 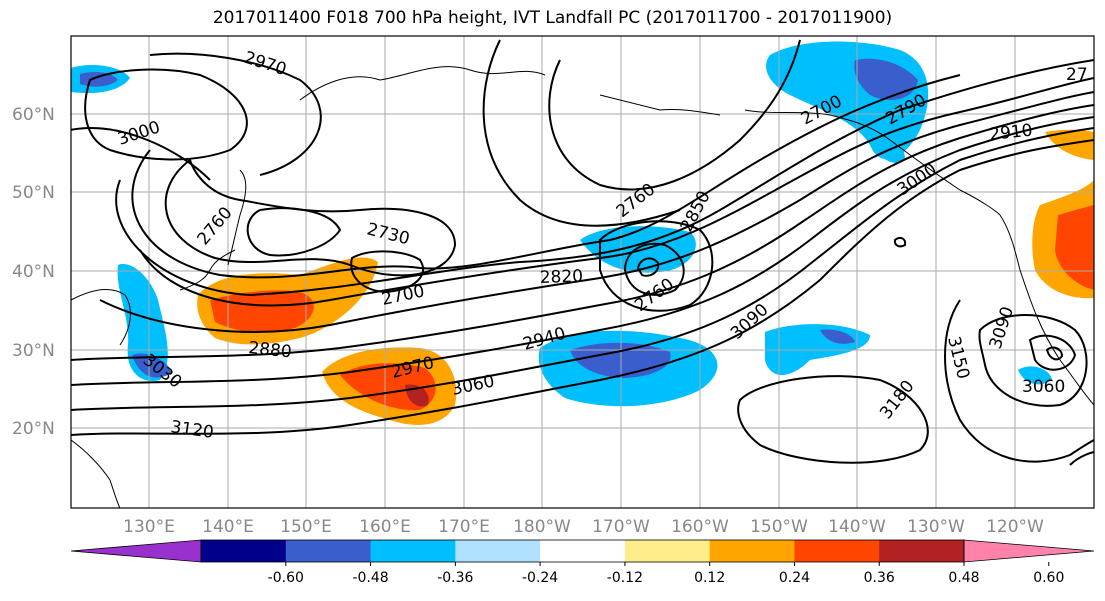 What do you see at coordinates (936, 527) in the screenshot?
I see `longitude-label: 130°W` at bounding box center [936, 527].